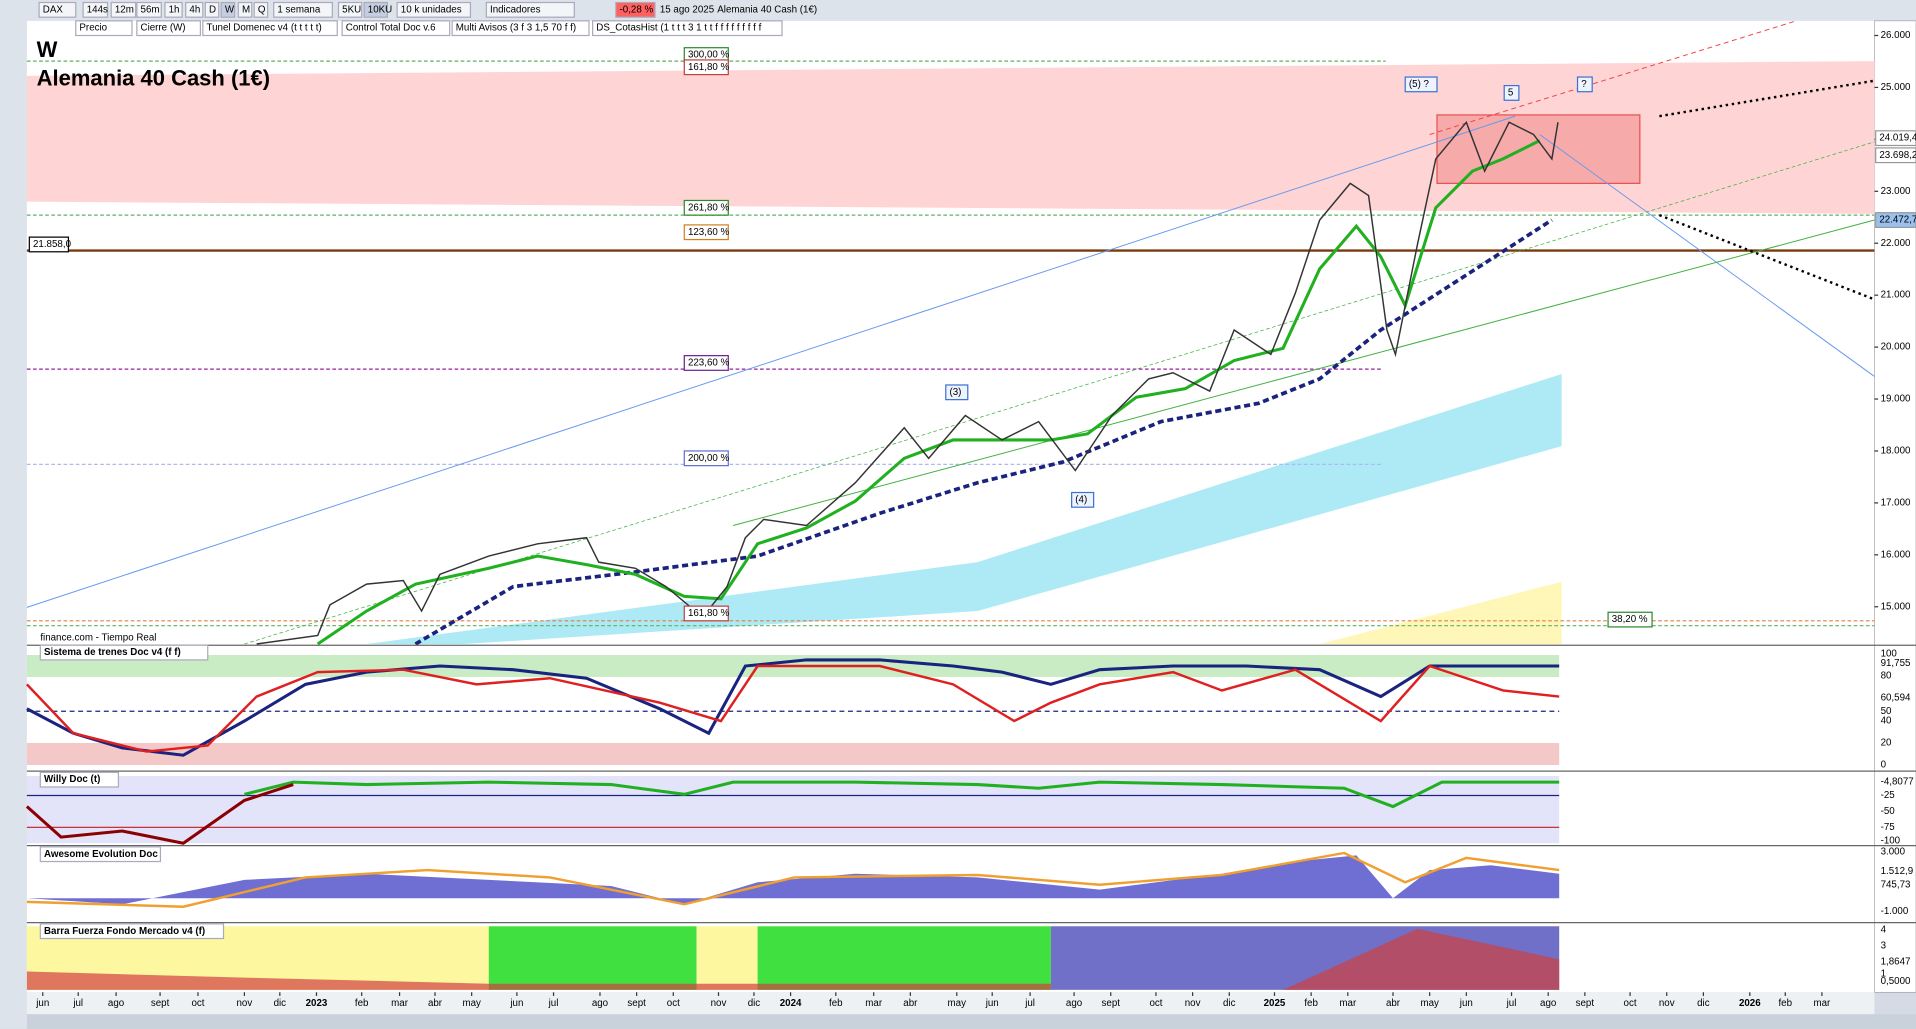 The height and width of the screenshot is (1029, 1916). Describe the element at coordinates (1886, 721) in the screenshot. I see `panel-tick-label: 40` at that location.